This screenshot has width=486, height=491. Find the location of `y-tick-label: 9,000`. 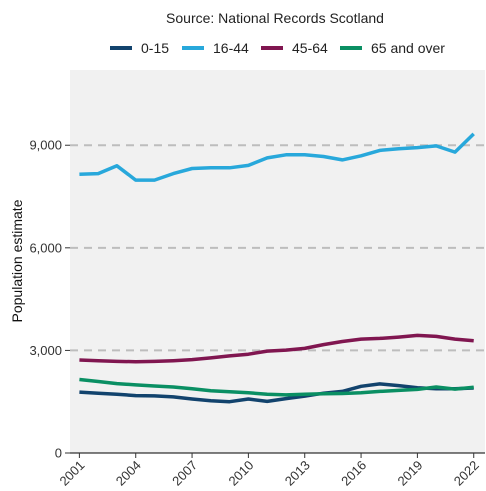

y-tick-label: 9,000 is located at coordinates (45, 145).